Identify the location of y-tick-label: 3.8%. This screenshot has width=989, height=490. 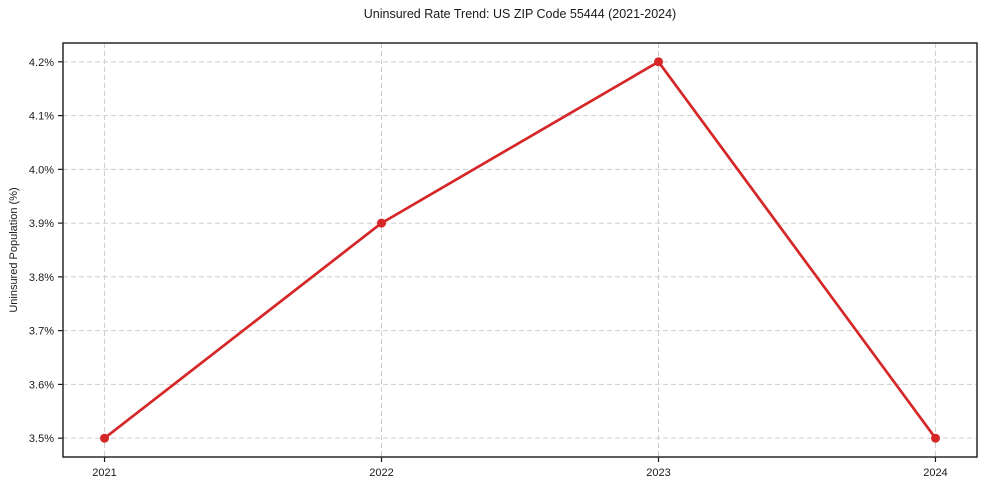
(41, 278).